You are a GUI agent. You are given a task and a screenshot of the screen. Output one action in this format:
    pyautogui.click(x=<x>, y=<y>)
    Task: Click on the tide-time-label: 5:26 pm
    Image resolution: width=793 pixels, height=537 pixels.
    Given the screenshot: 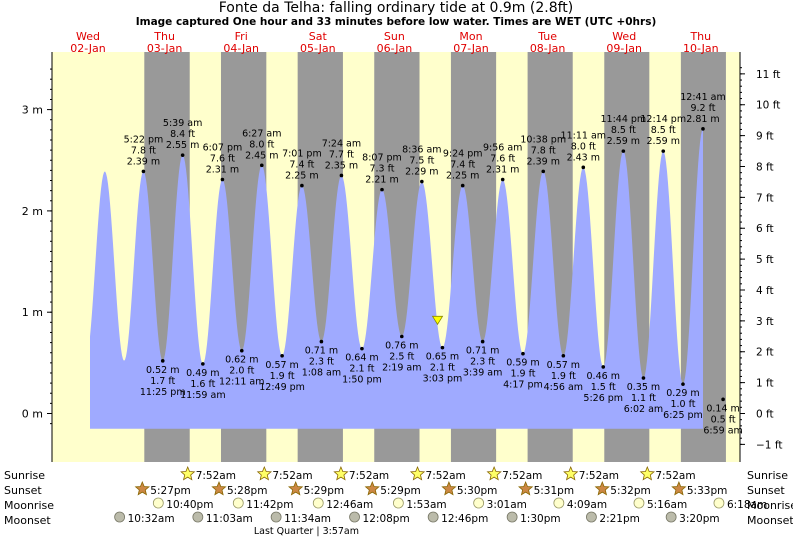 What is the action you would take?
    pyautogui.click(x=603, y=398)
    